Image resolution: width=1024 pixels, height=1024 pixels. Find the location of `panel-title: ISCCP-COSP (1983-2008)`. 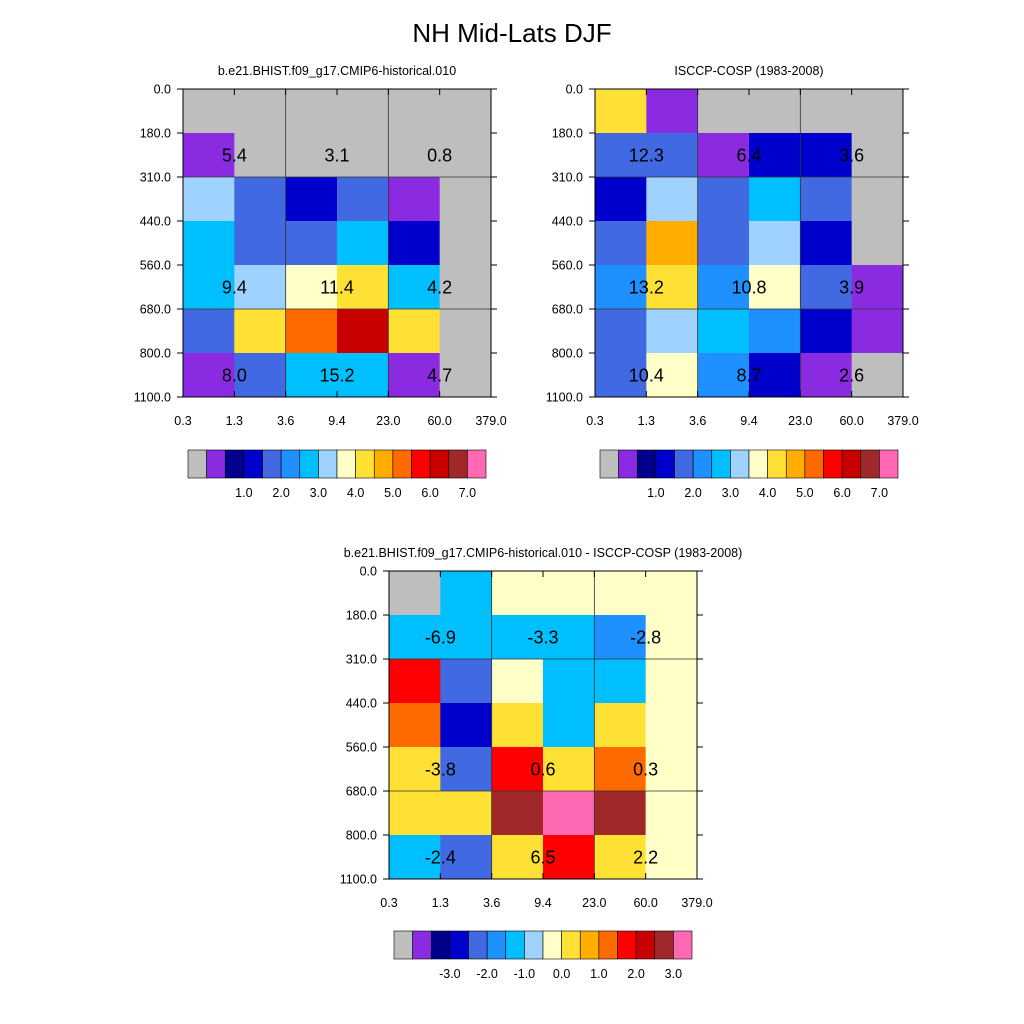

panel-title: ISCCP-COSP (1983-2008) is located at coordinates (748, 71).